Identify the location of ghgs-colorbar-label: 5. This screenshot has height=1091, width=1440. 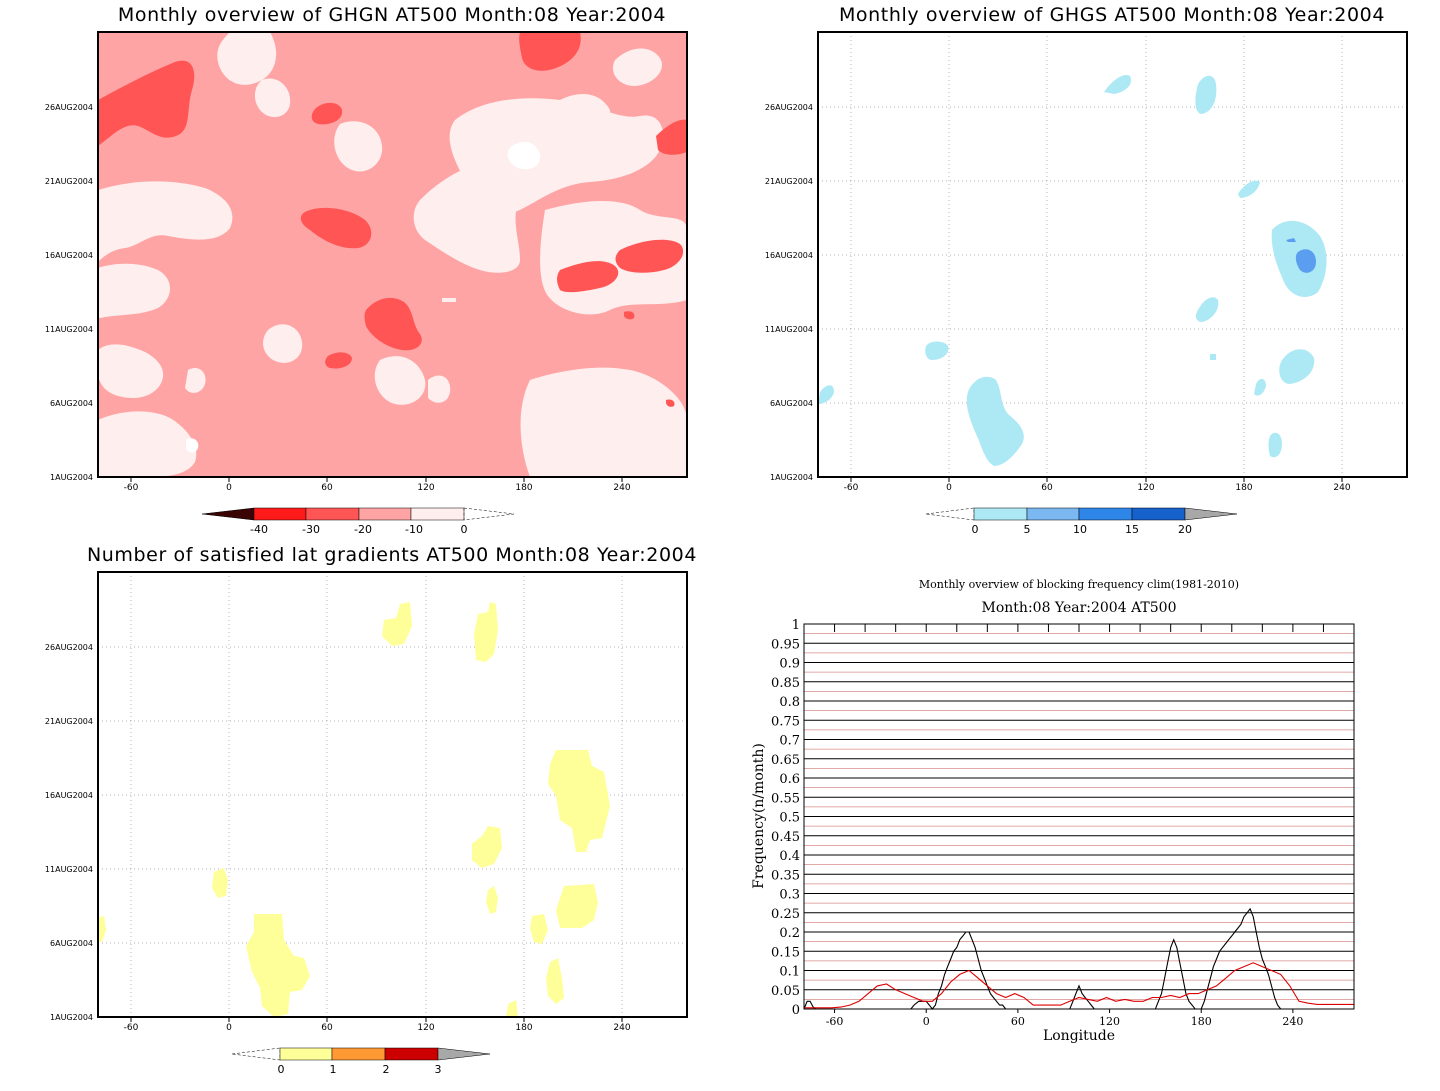
(1027, 529).